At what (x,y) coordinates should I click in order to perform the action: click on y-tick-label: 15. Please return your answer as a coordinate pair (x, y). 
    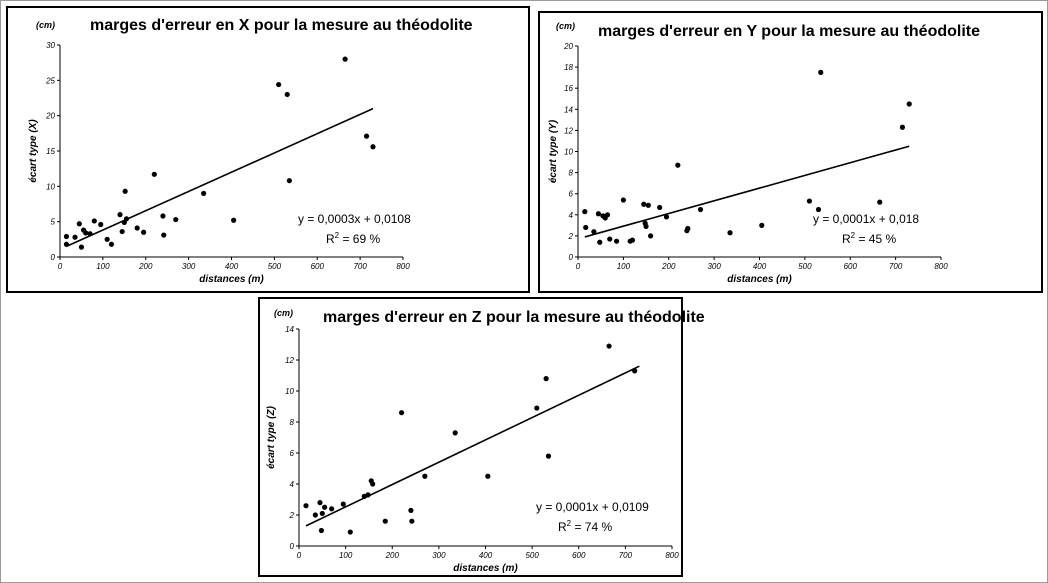
    Looking at the image, I should click on (50, 151).